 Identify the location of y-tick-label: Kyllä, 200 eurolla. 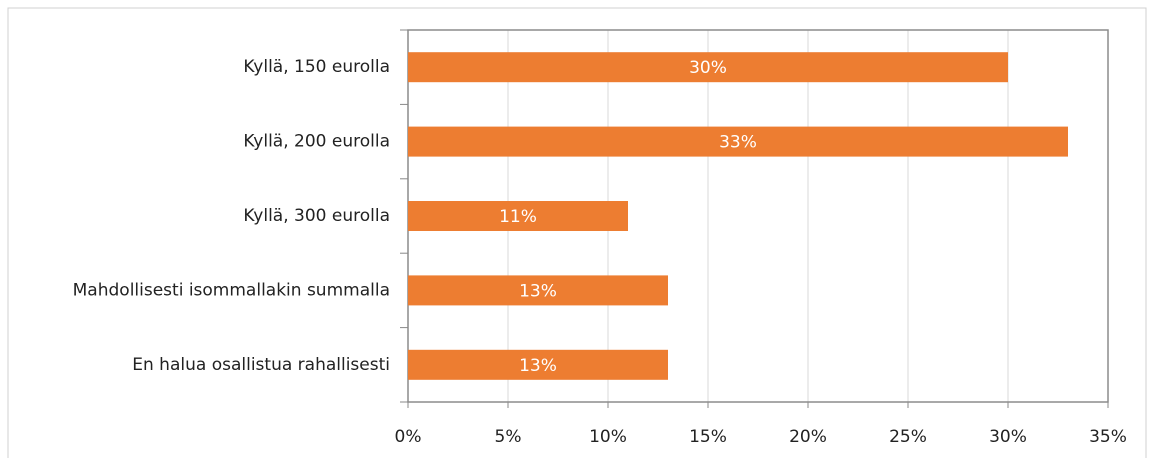
(316, 142).